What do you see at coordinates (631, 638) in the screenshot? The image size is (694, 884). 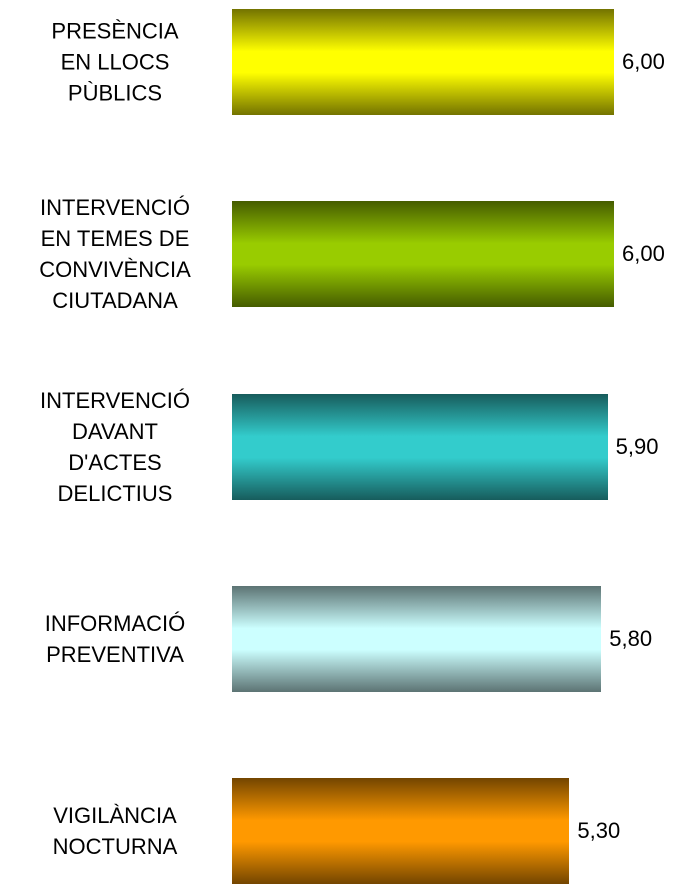 I see `value-label: 5,80` at bounding box center [631, 638].